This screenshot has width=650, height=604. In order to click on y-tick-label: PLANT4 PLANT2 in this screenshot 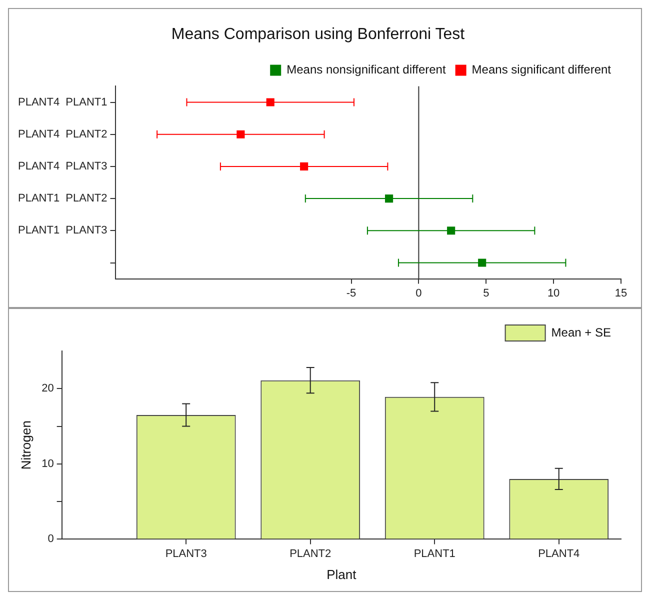, I will do `click(63, 134)`.